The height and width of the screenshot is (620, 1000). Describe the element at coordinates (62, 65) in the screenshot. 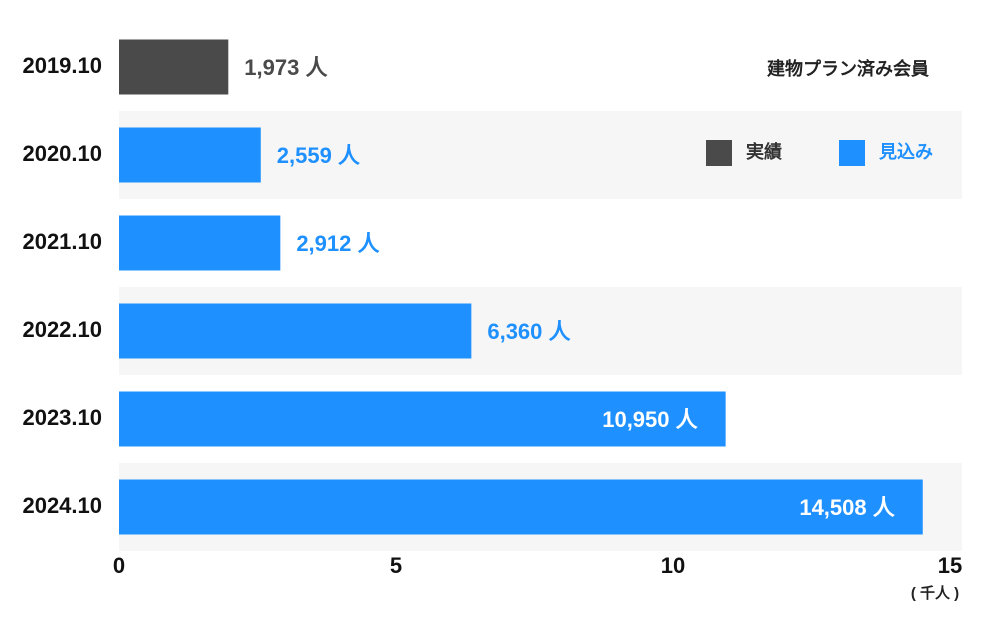

I see `y-tick-label: 2019.10` at that location.